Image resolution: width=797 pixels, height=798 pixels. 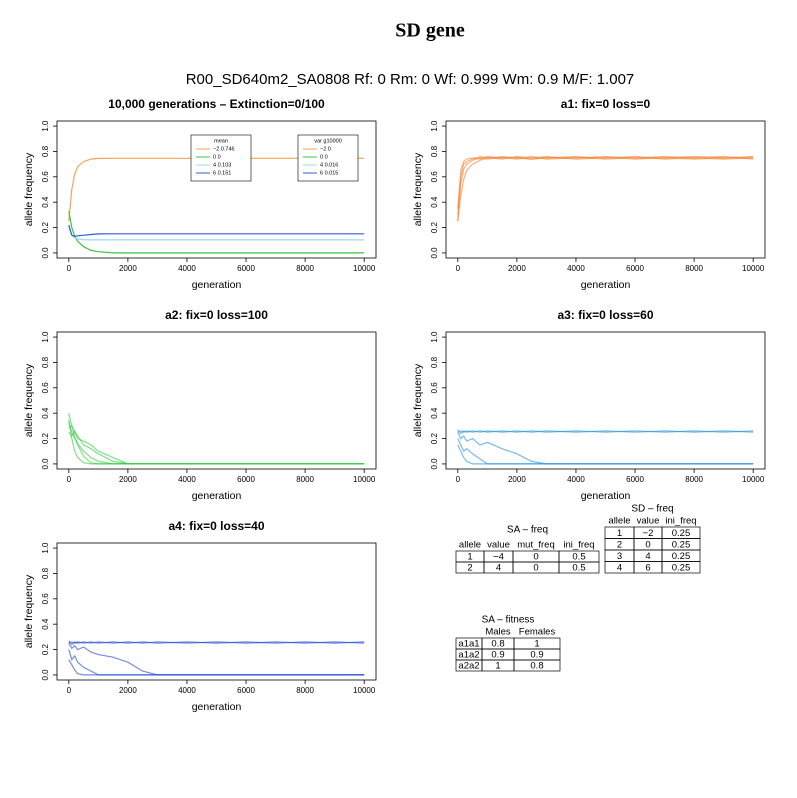 What do you see at coordinates (648, 533) in the screenshot?
I see `table-cell-text: −2` at bounding box center [648, 533].